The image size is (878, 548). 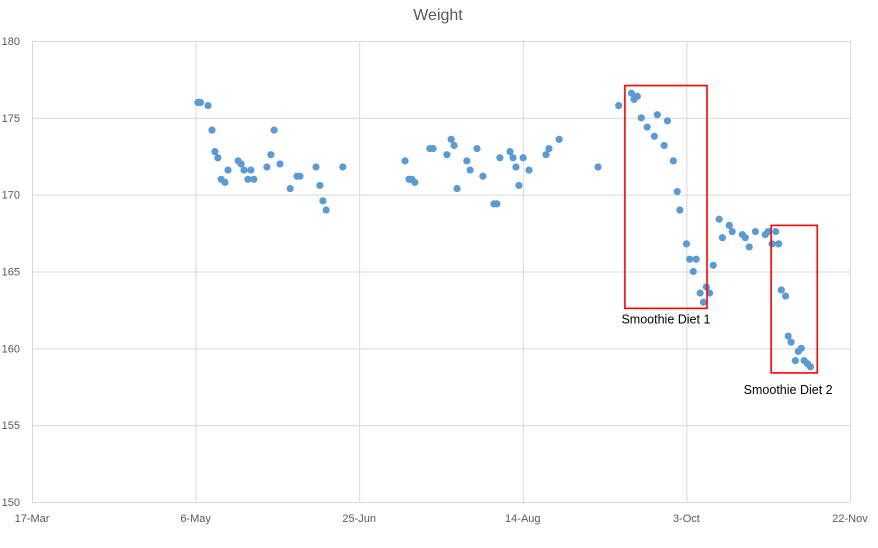 I want to click on x-tick-label: 6-May, so click(x=195, y=519).